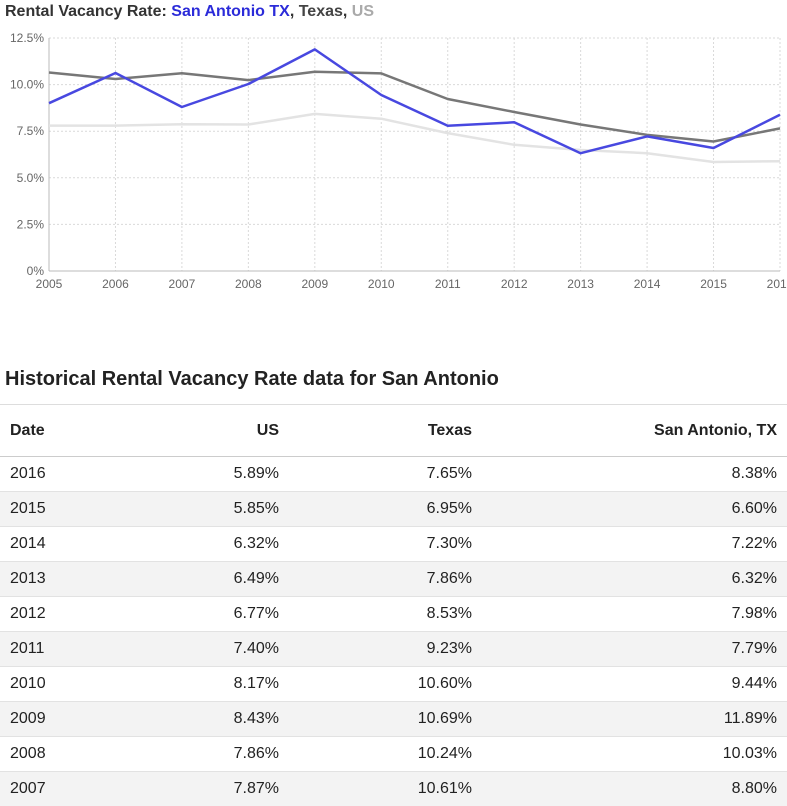  What do you see at coordinates (27, 38) in the screenshot?
I see `y-tick-label: 12.5%` at bounding box center [27, 38].